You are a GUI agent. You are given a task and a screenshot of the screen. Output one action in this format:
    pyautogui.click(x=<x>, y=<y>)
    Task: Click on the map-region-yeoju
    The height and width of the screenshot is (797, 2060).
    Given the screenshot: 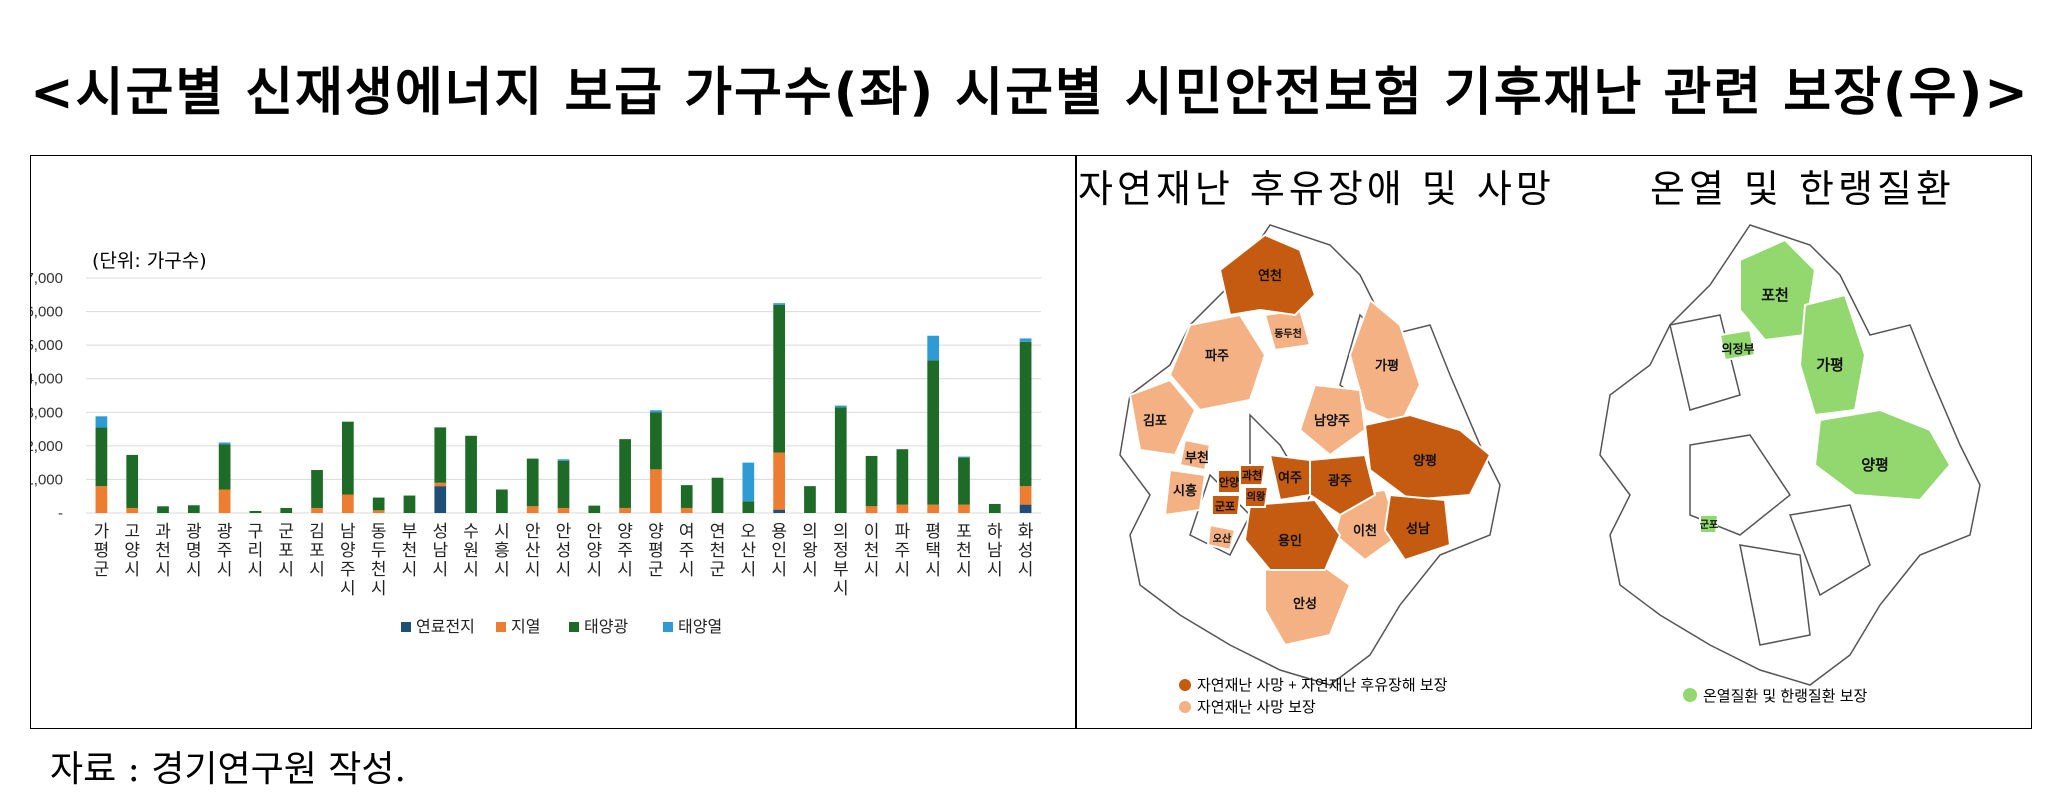 What is the action you would take?
    pyautogui.click(x=1417, y=527)
    